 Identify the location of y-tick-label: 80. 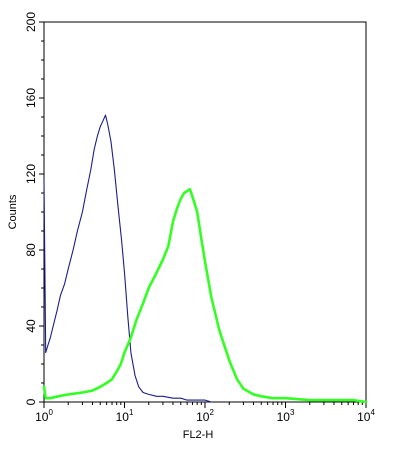
(31, 250).